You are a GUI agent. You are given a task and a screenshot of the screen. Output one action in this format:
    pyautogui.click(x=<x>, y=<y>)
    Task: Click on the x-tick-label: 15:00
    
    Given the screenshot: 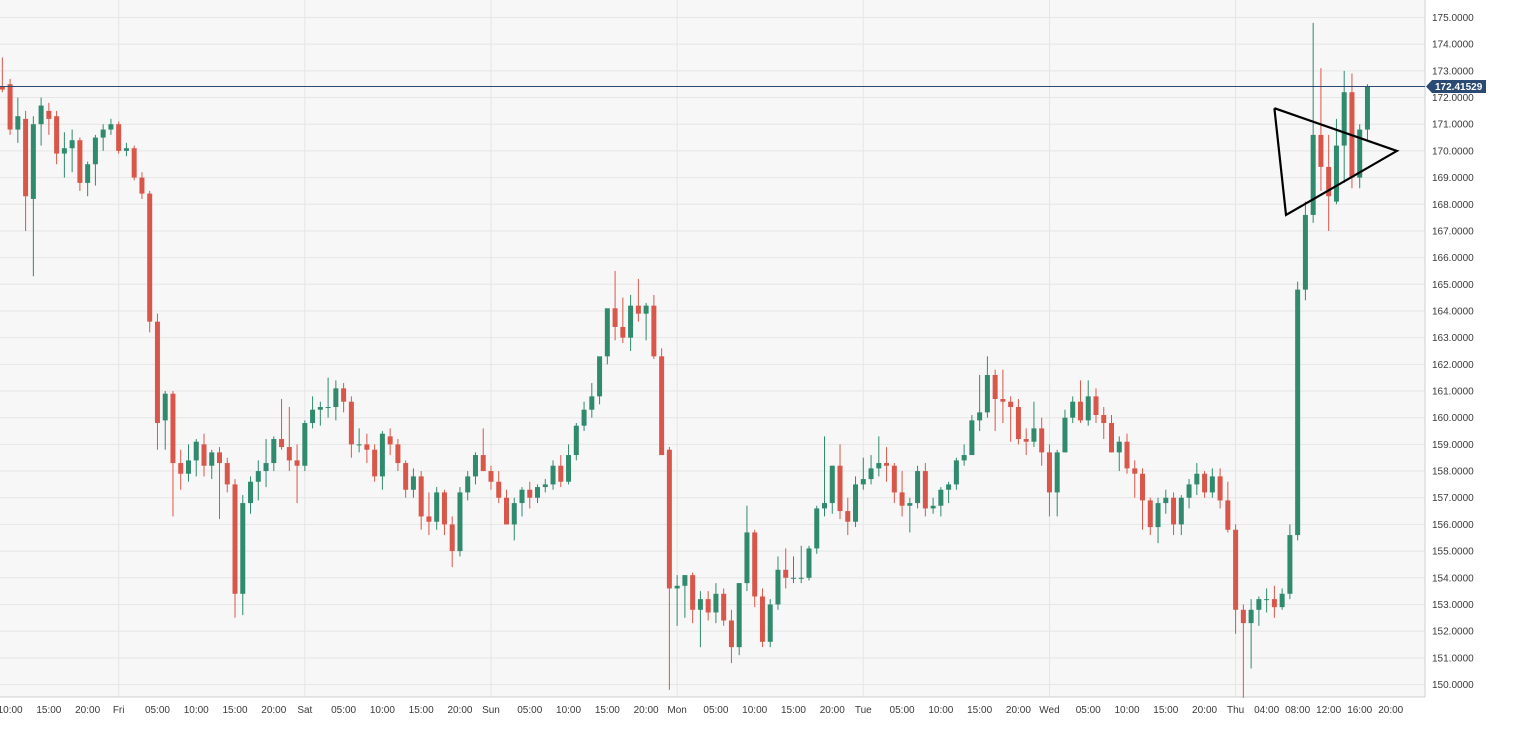 What is the action you would take?
    pyautogui.click(x=48, y=710)
    